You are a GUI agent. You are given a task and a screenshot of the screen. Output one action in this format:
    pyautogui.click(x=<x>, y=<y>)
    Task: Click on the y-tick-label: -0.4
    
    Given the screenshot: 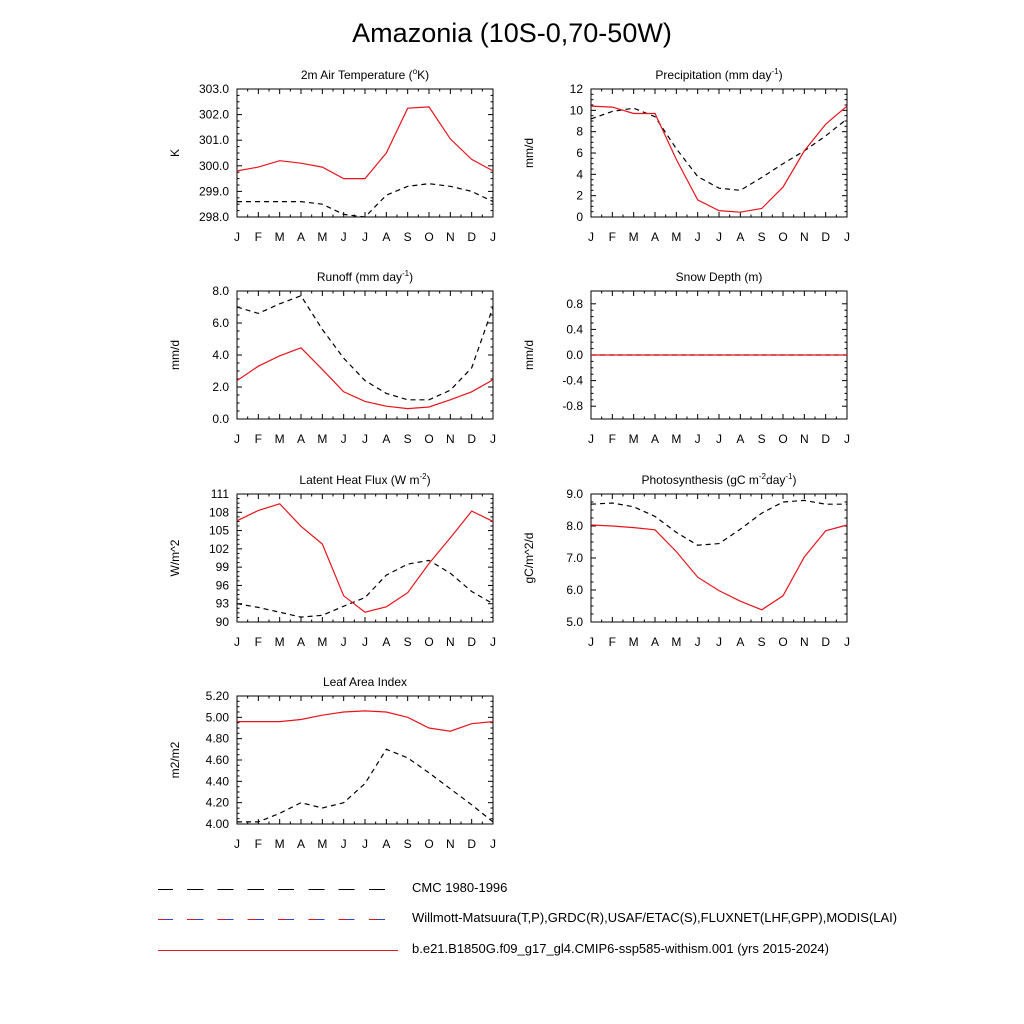 What is the action you would take?
    pyautogui.click(x=572, y=381)
    